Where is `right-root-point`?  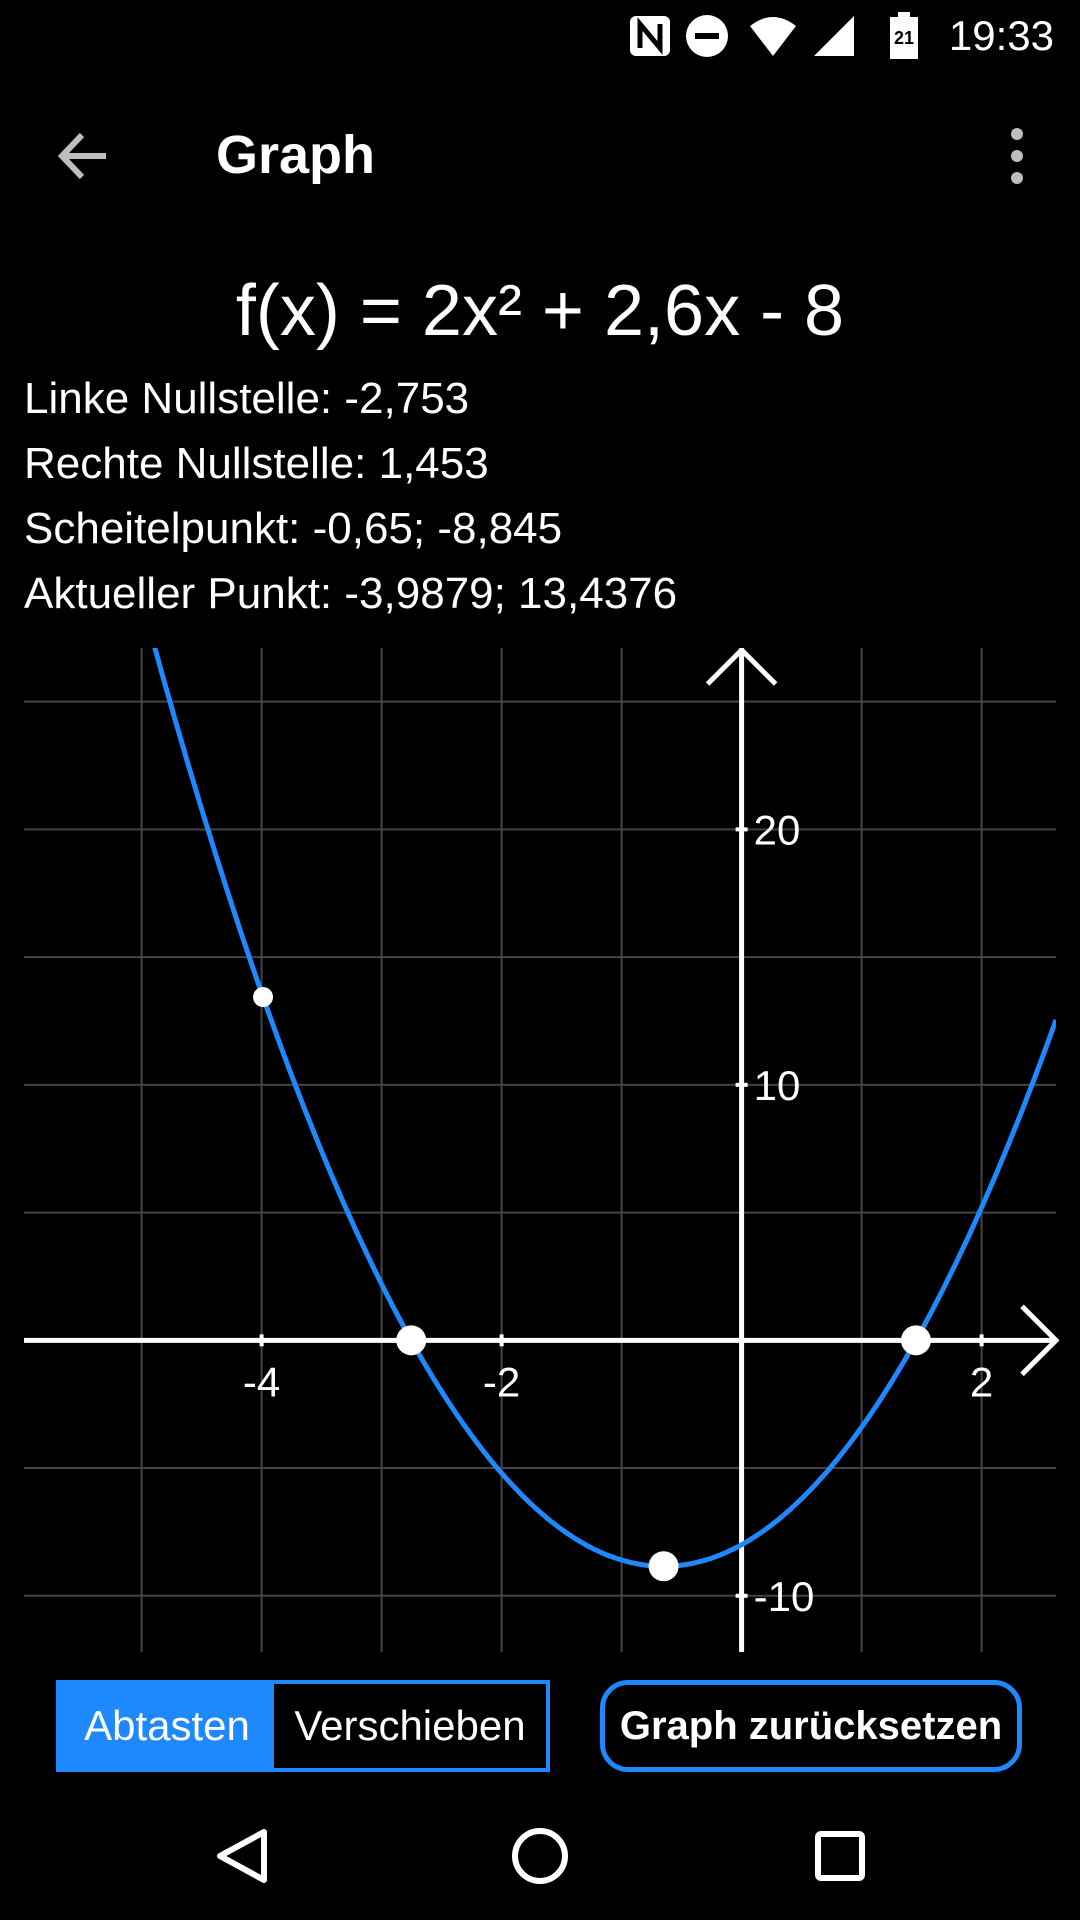
right-root-point is located at coordinates (915, 1340).